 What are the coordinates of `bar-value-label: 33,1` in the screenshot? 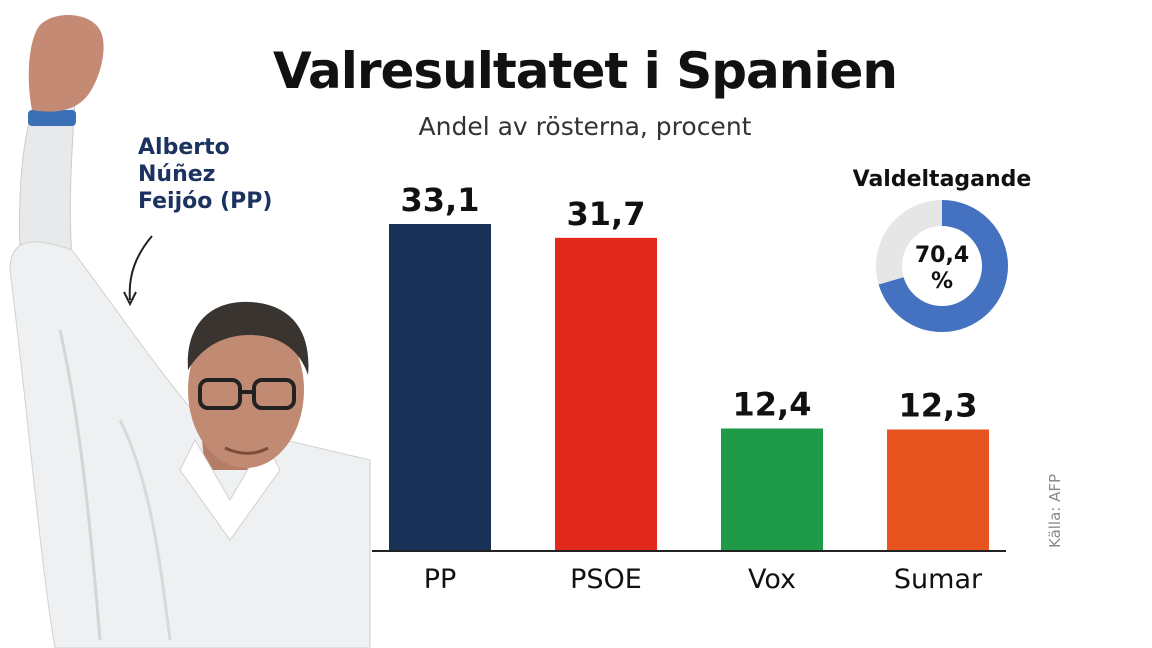 It's located at (440, 200).